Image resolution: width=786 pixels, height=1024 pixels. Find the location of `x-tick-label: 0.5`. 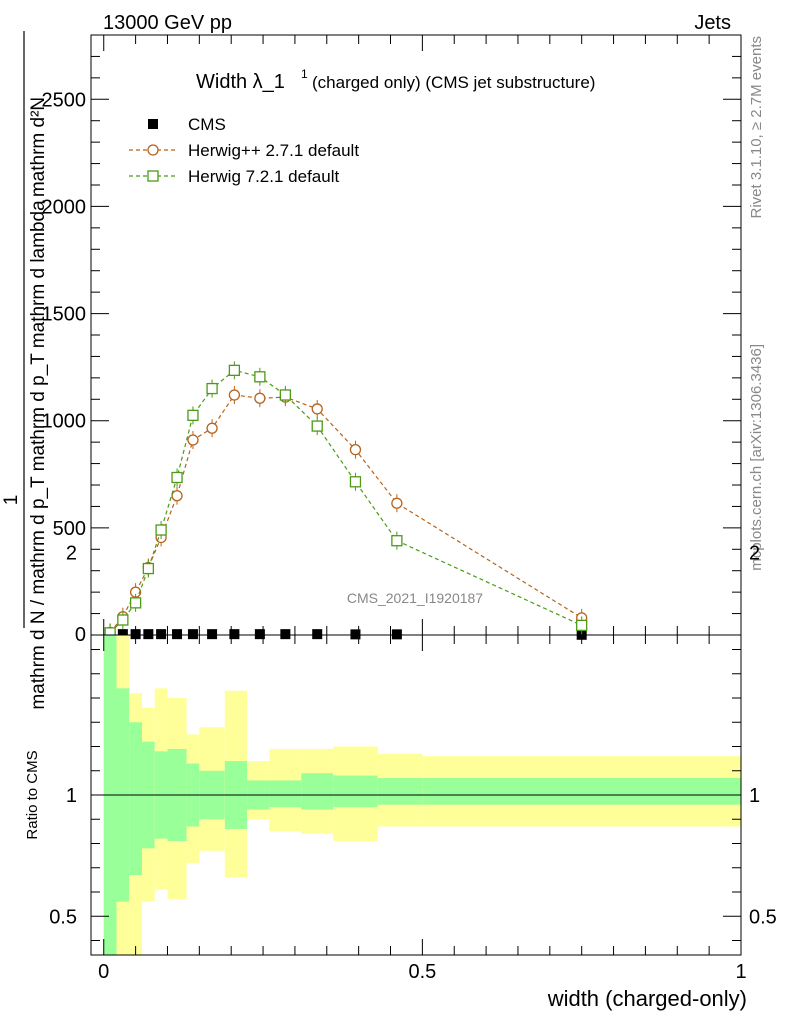

x-tick-label: 0.5 is located at coordinates (422, 972).